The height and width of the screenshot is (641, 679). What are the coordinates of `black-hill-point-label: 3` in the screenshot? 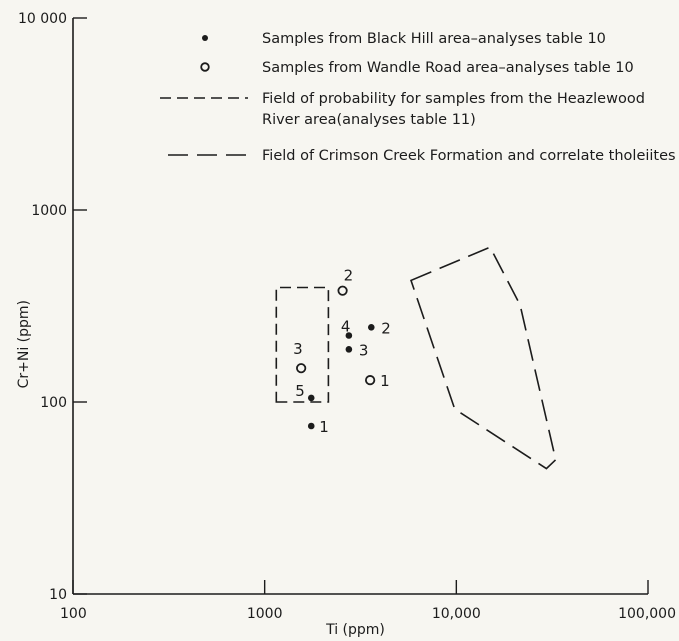 It's located at (364, 350).